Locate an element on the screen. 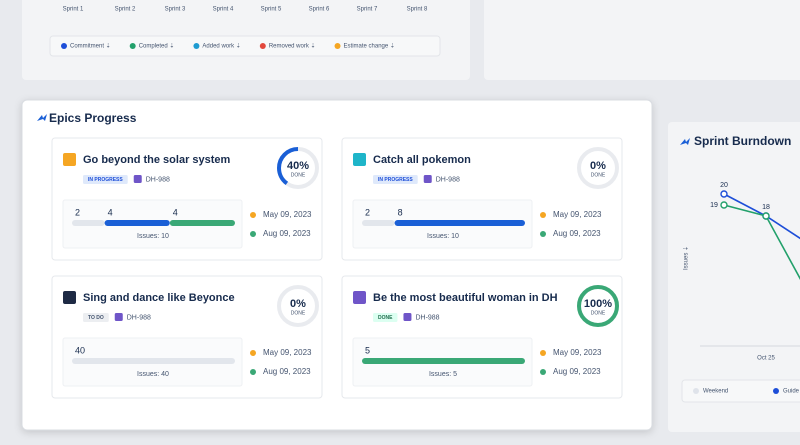  x-tick-label: Oct 25 is located at coordinates (766, 359).